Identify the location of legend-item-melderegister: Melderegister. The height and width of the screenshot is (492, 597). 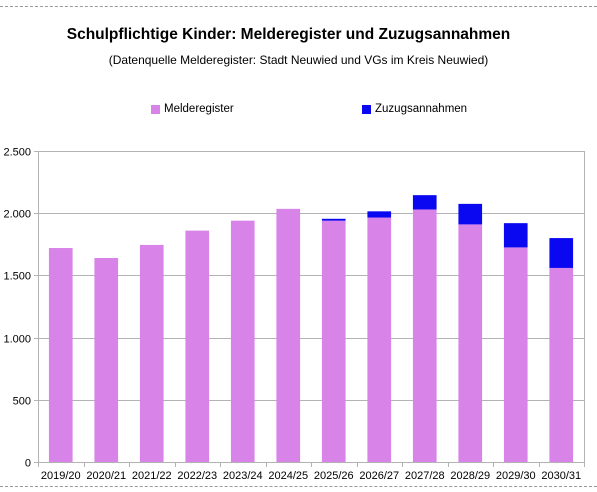
(192, 109).